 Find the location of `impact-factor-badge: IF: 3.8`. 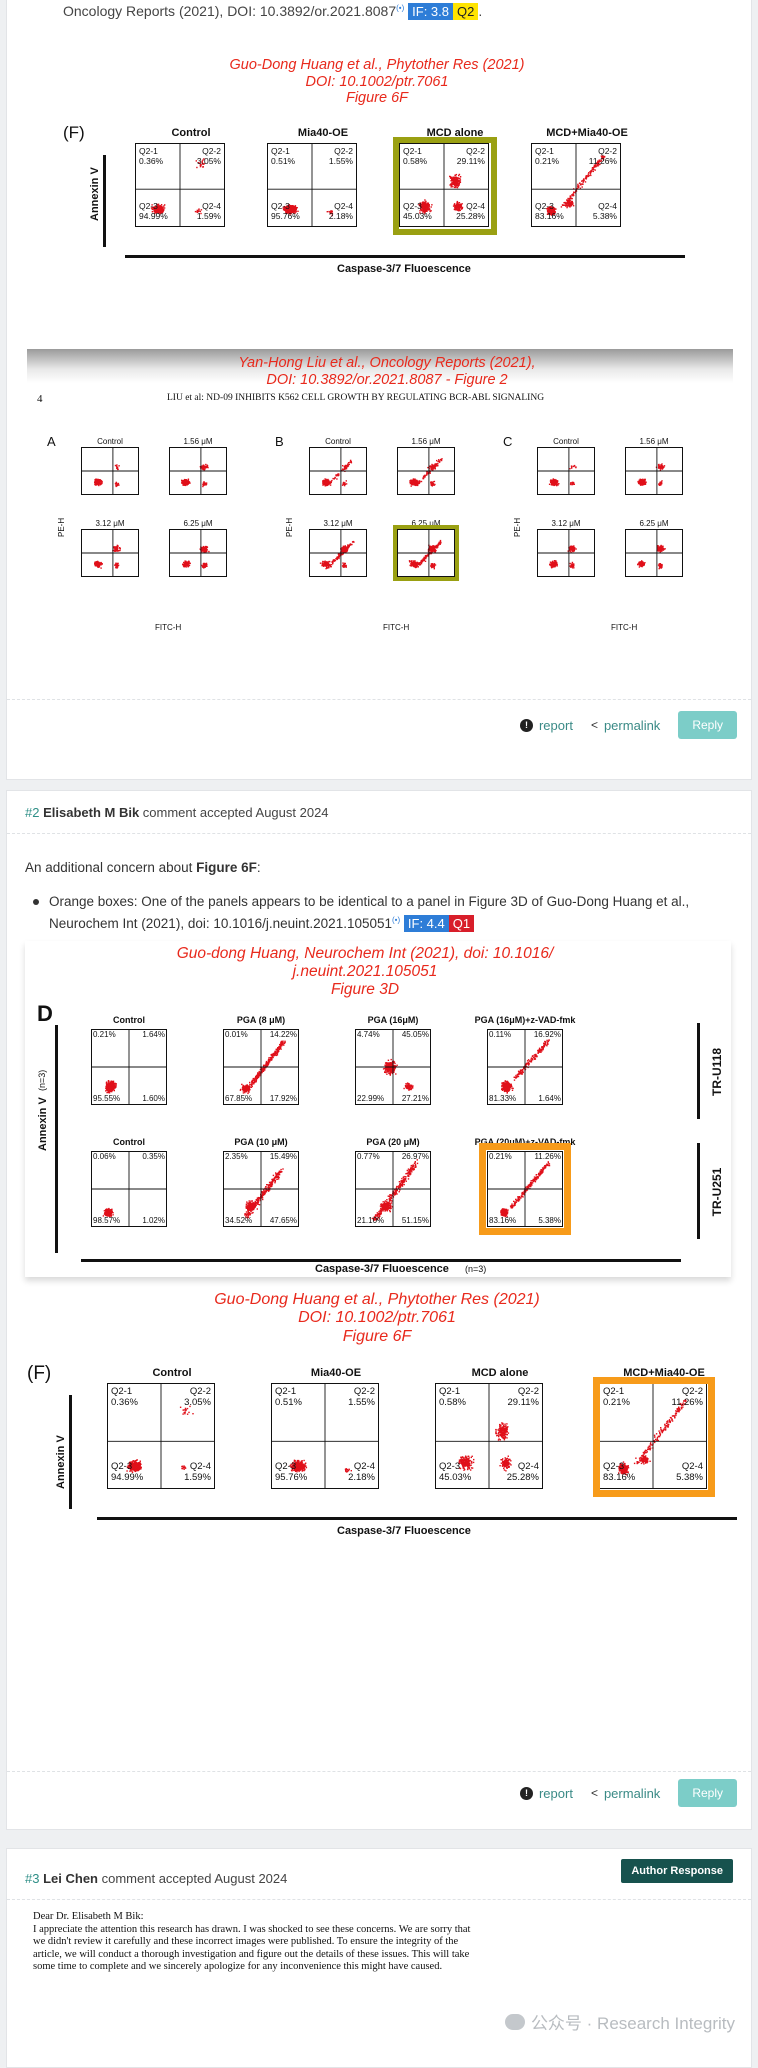

impact-factor-badge: IF: 3.8 is located at coordinates (430, 11).